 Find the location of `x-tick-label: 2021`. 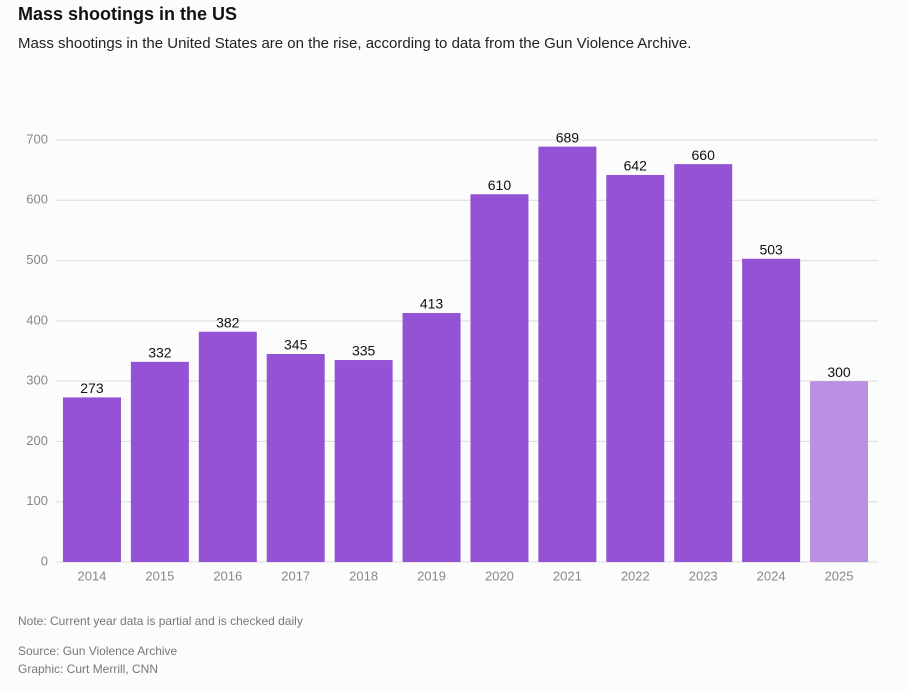

x-tick-label: 2021 is located at coordinates (567, 575).